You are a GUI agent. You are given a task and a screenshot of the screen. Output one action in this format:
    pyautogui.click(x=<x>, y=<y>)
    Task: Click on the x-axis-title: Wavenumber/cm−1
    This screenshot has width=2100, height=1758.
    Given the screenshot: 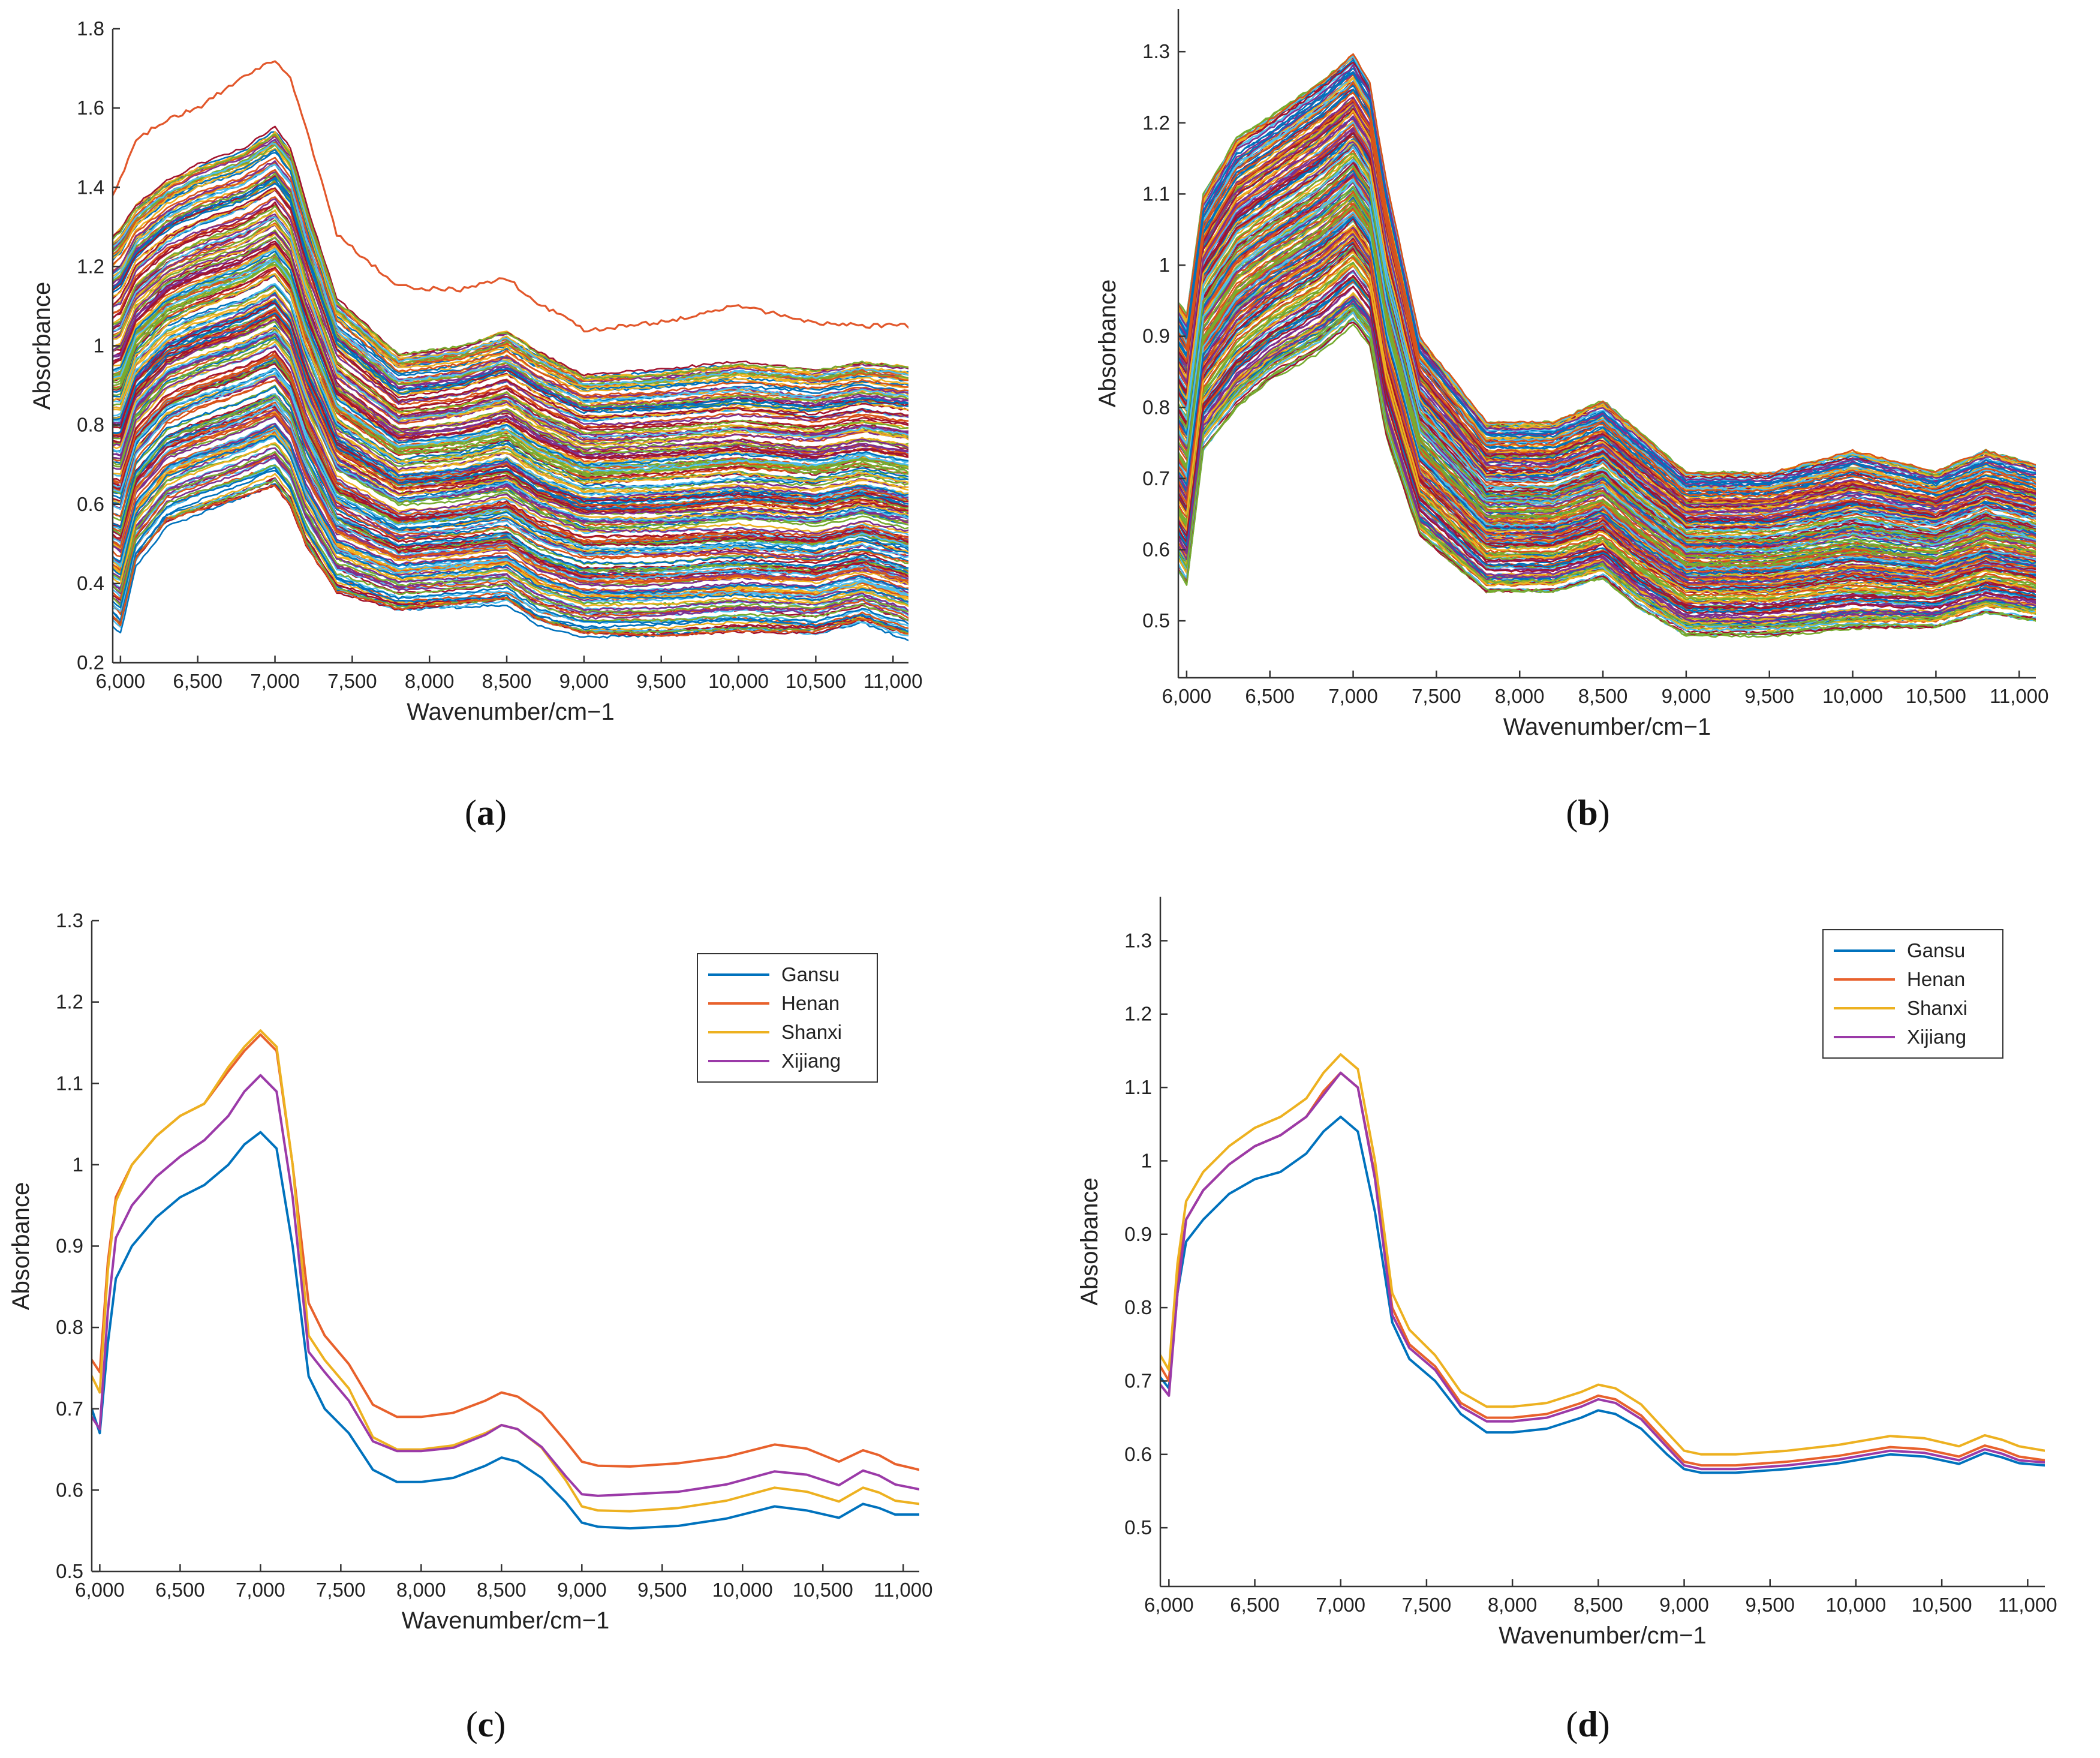 What is the action you would take?
    pyautogui.click(x=1607, y=727)
    